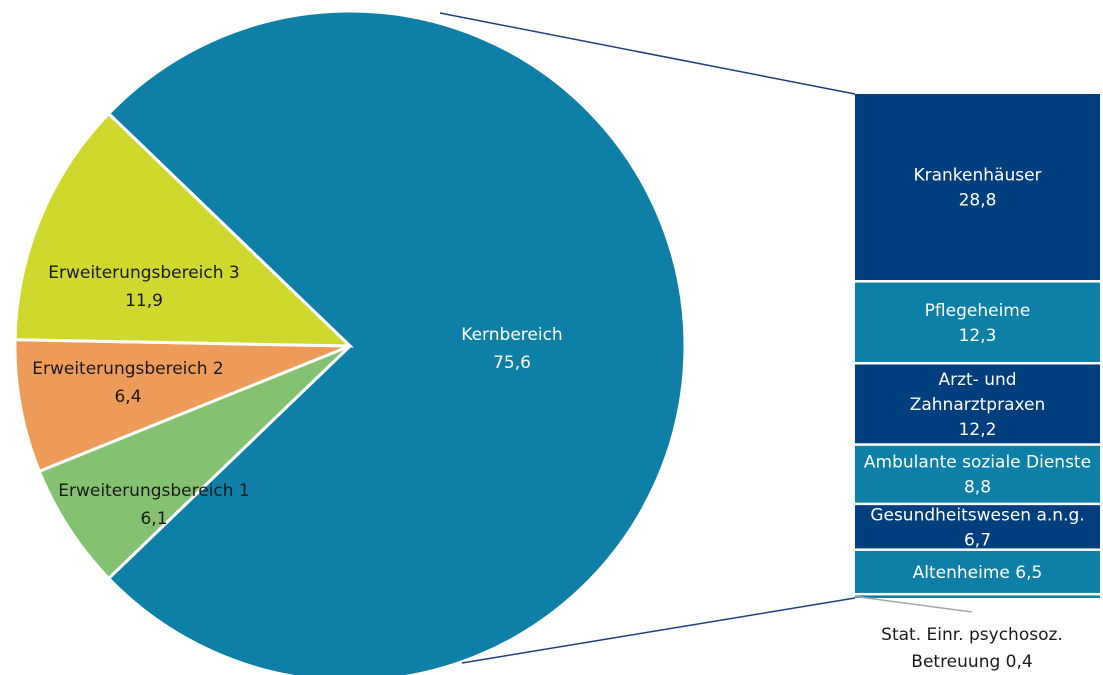  I want to click on connector-line-bottom, so click(658, 630).